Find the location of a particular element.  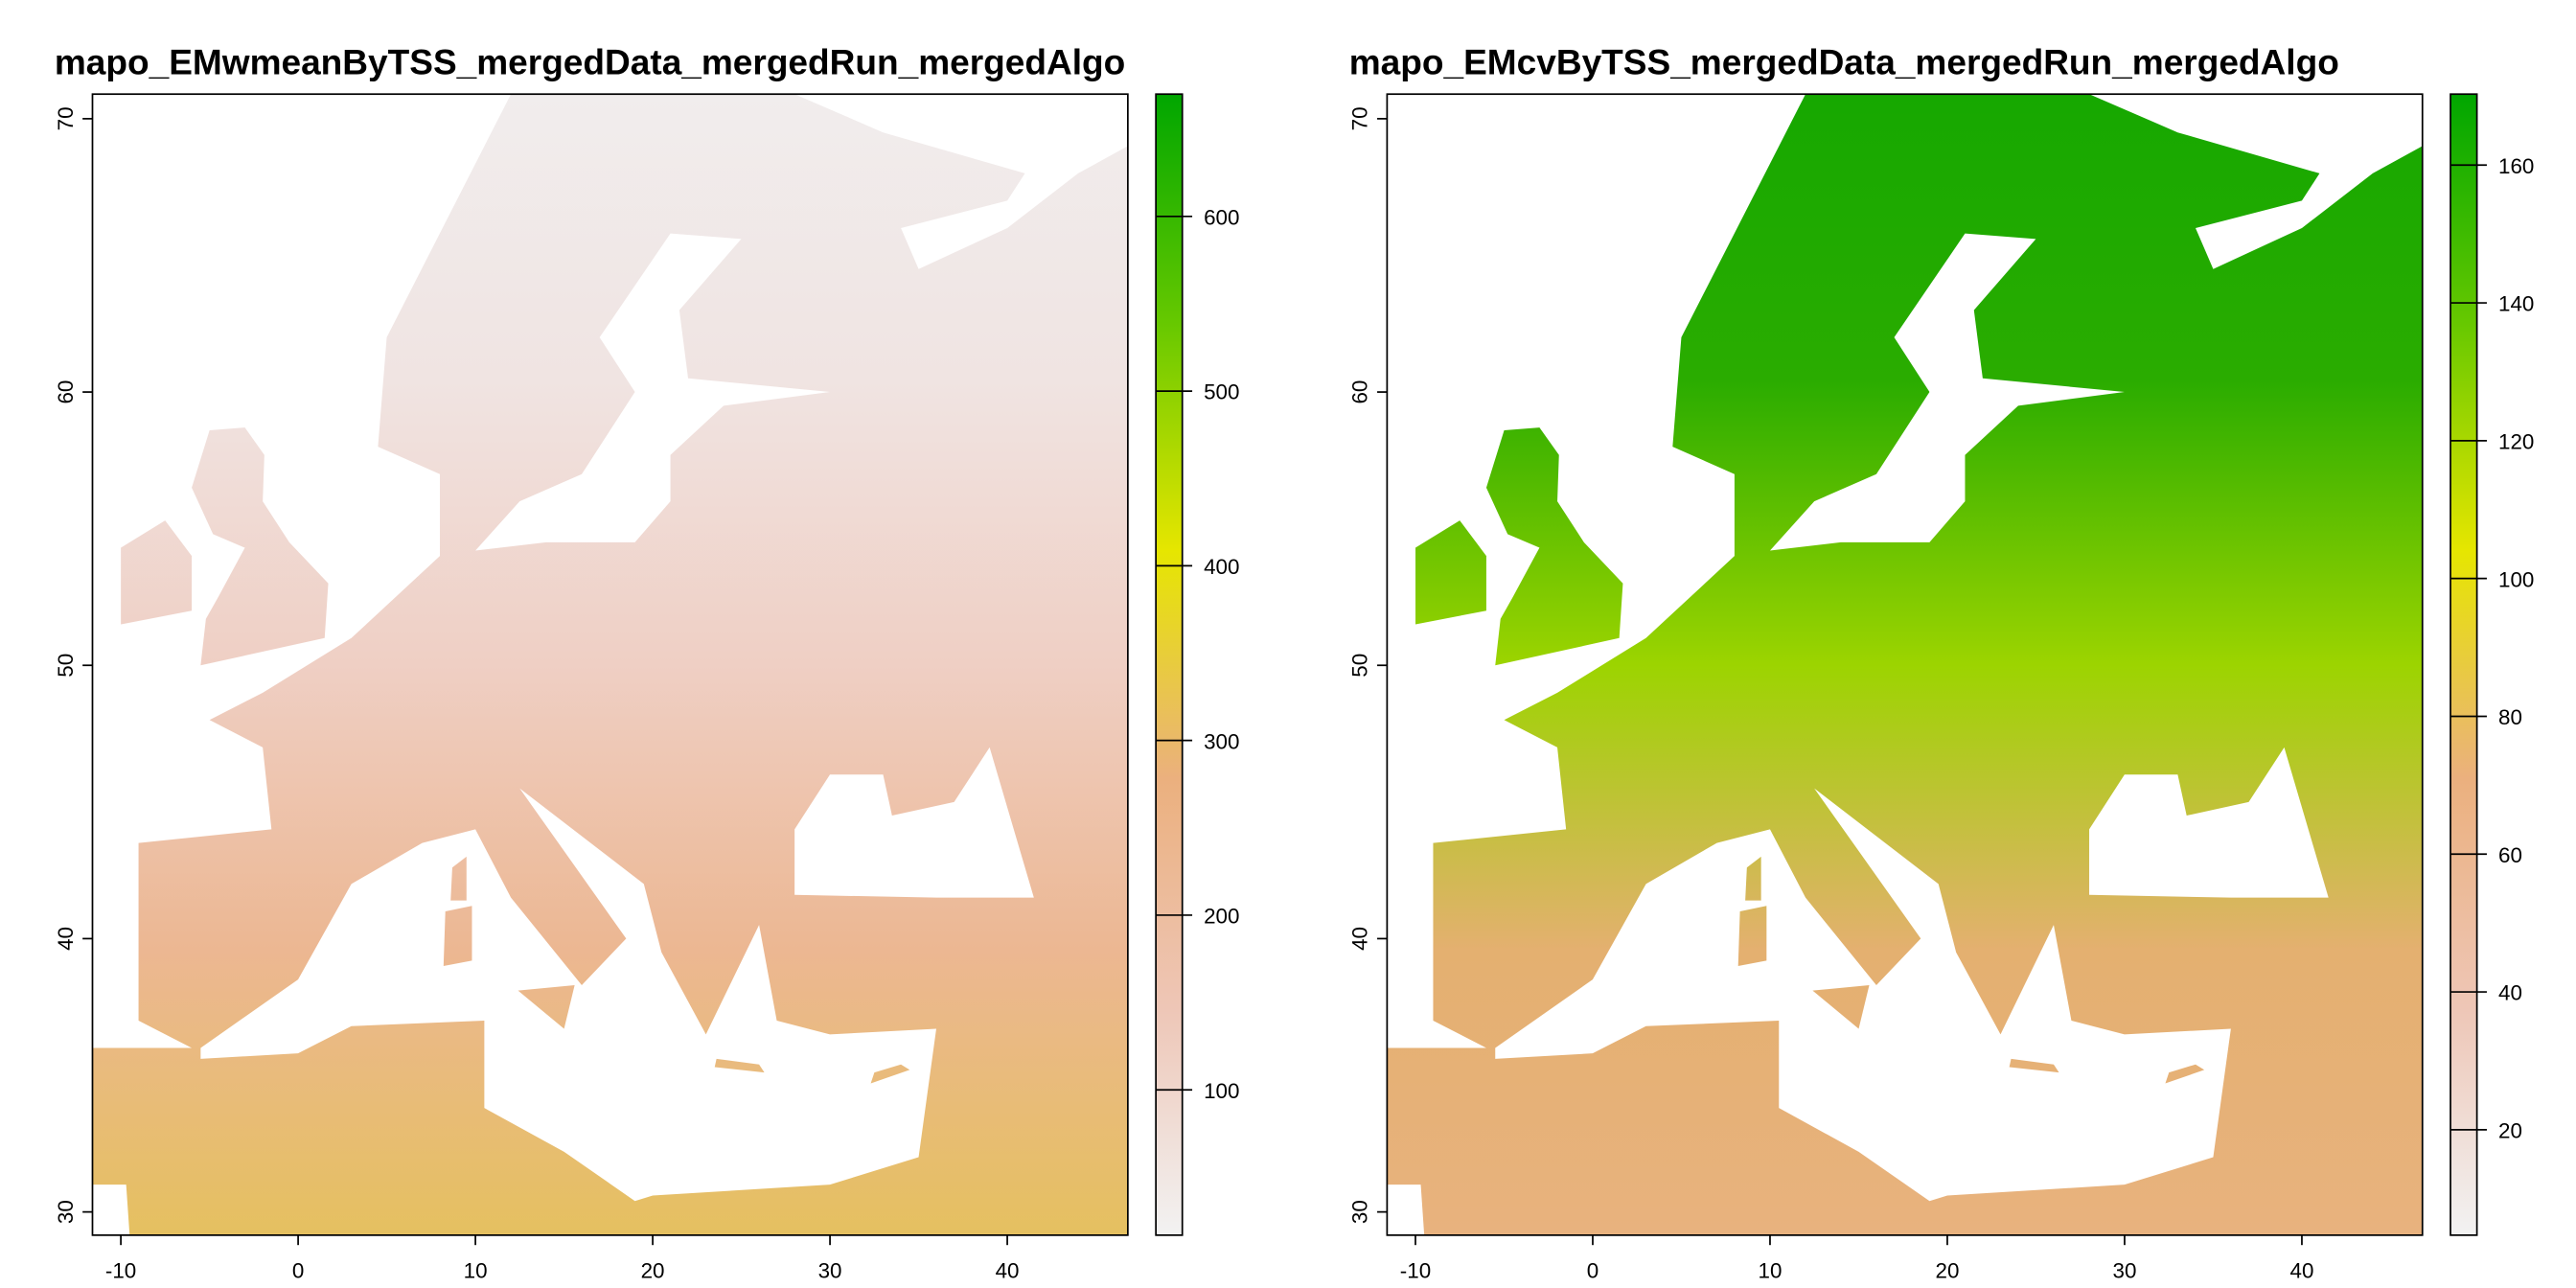

colorbar-tick-label: 400 is located at coordinates (1221, 567).